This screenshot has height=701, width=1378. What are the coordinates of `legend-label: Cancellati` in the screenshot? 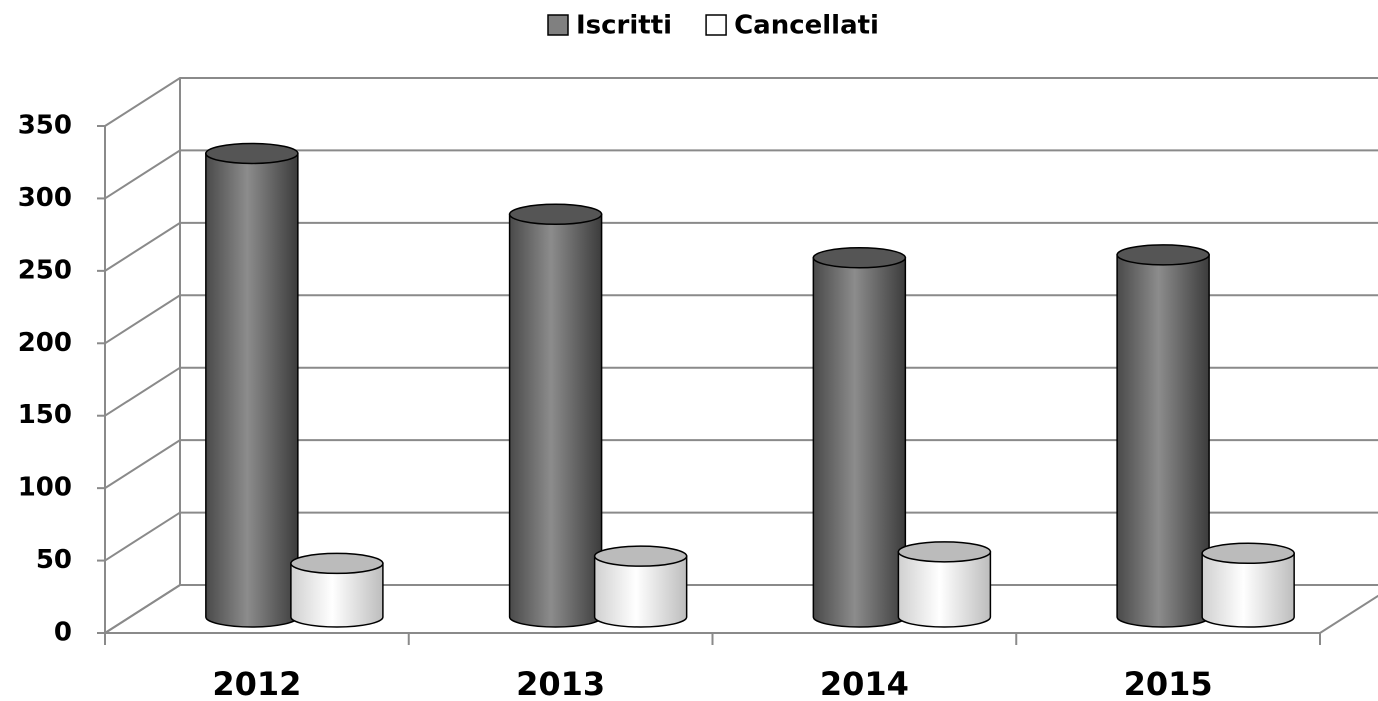 It's located at (806, 26).